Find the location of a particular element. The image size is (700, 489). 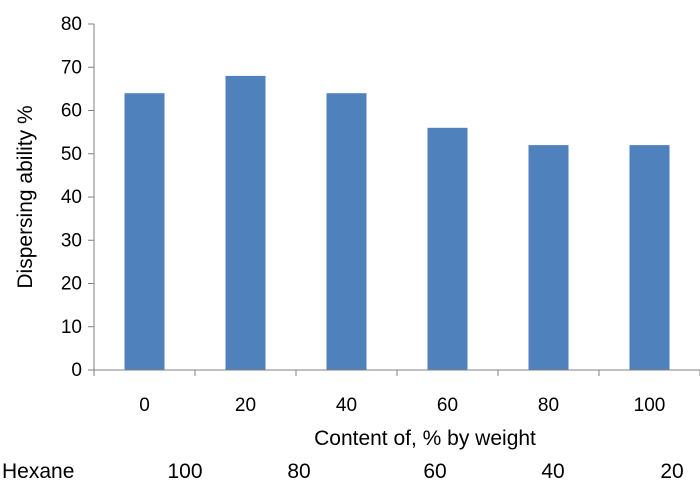

y-ticks: 0 10 20 30 40 50 60 70 80 is located at coordinates (77, 197).